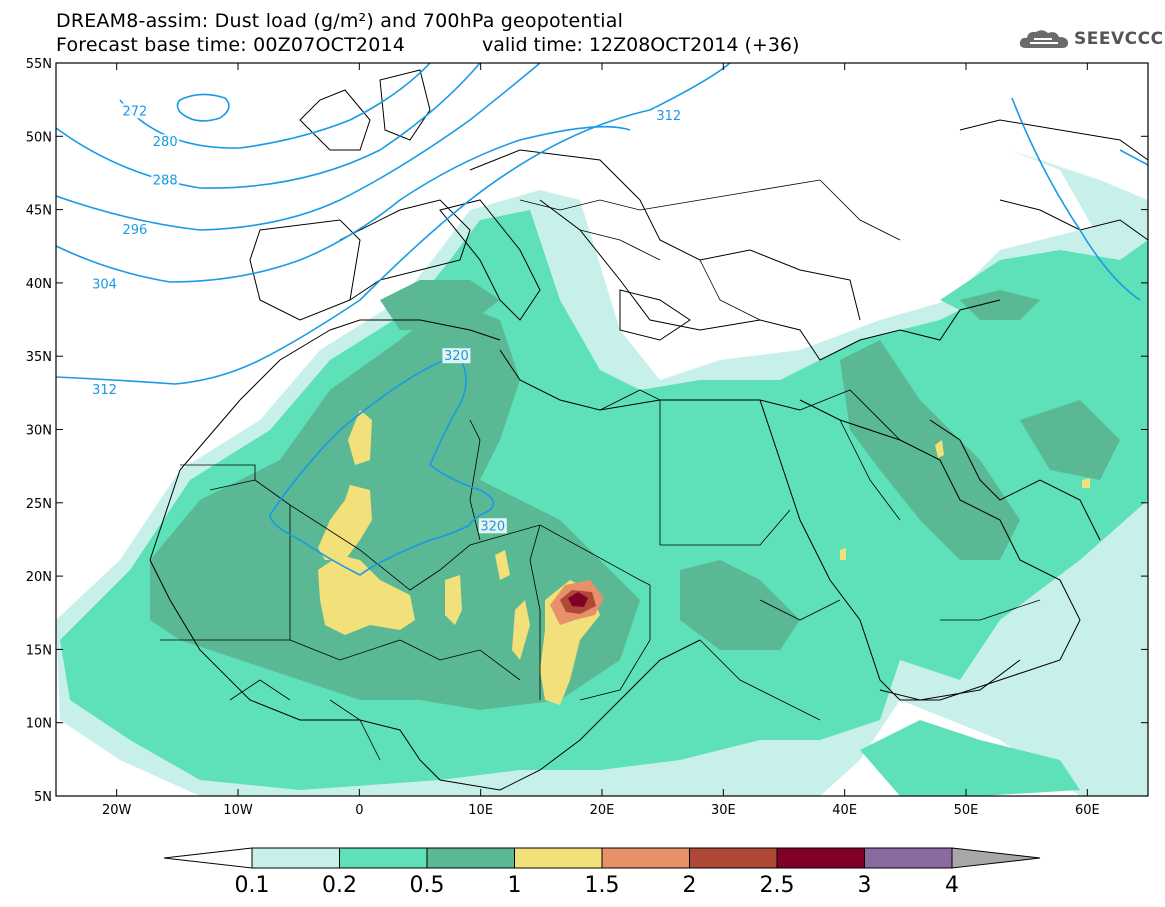 This screenshot has width=1165, height=907. I want to click on lat-tick-label: 5N, so click(43, 797).